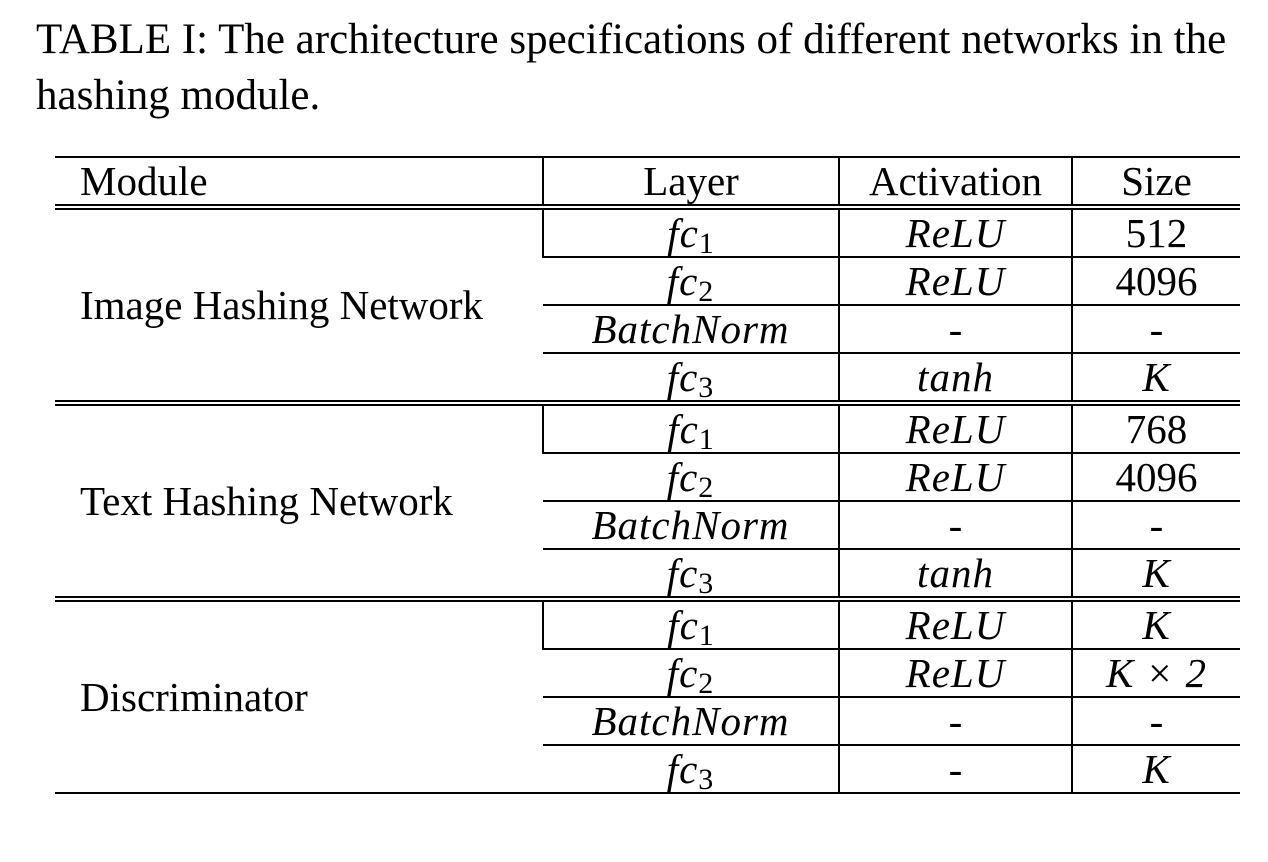 The image size is (1268, 862). I want to click on module-name: Discriminator, so click(299, 695).